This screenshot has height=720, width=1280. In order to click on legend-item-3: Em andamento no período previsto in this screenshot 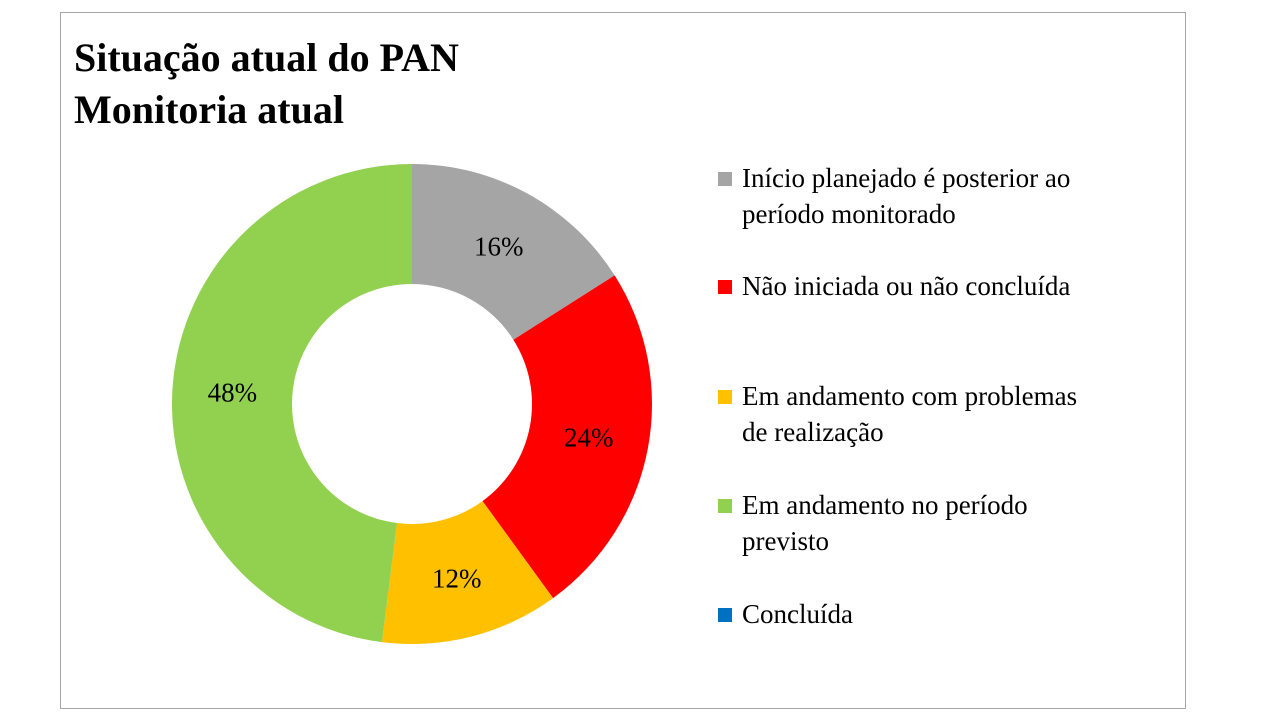, I will do `click(943, 523)`.